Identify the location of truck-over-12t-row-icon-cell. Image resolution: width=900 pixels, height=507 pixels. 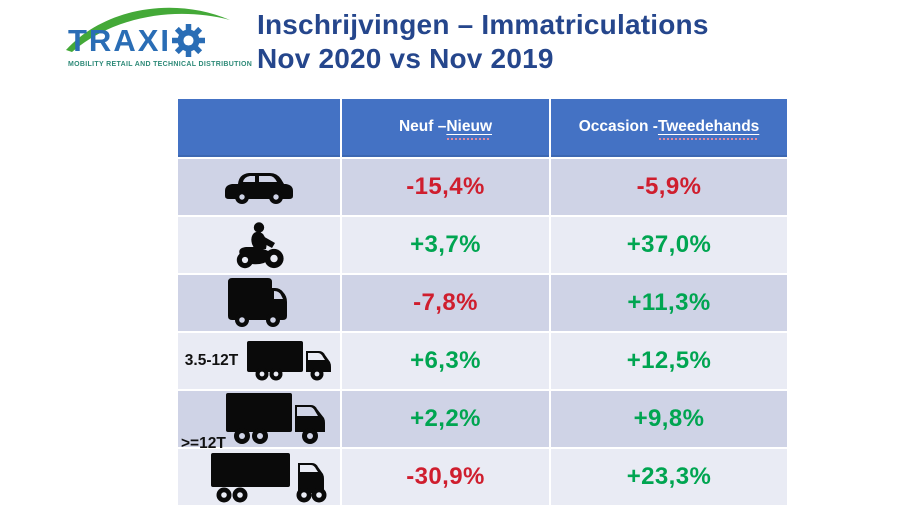
(259, 419).